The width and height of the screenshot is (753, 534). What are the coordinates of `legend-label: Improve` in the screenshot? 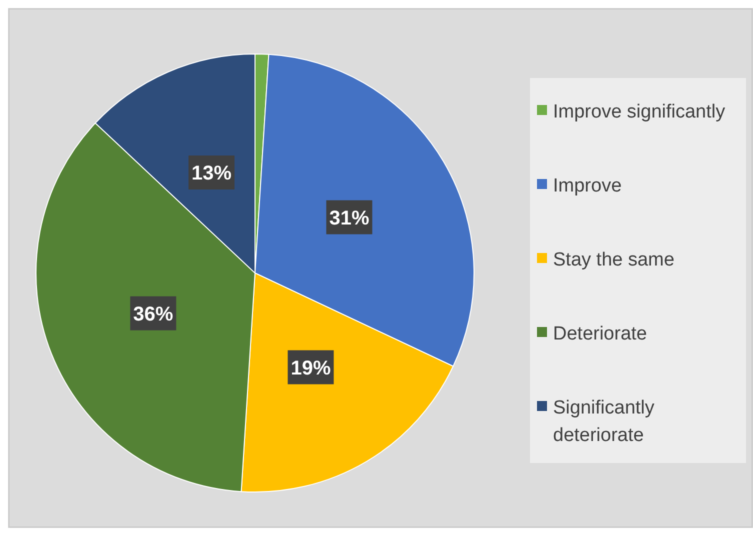 It's located at (587, 186).